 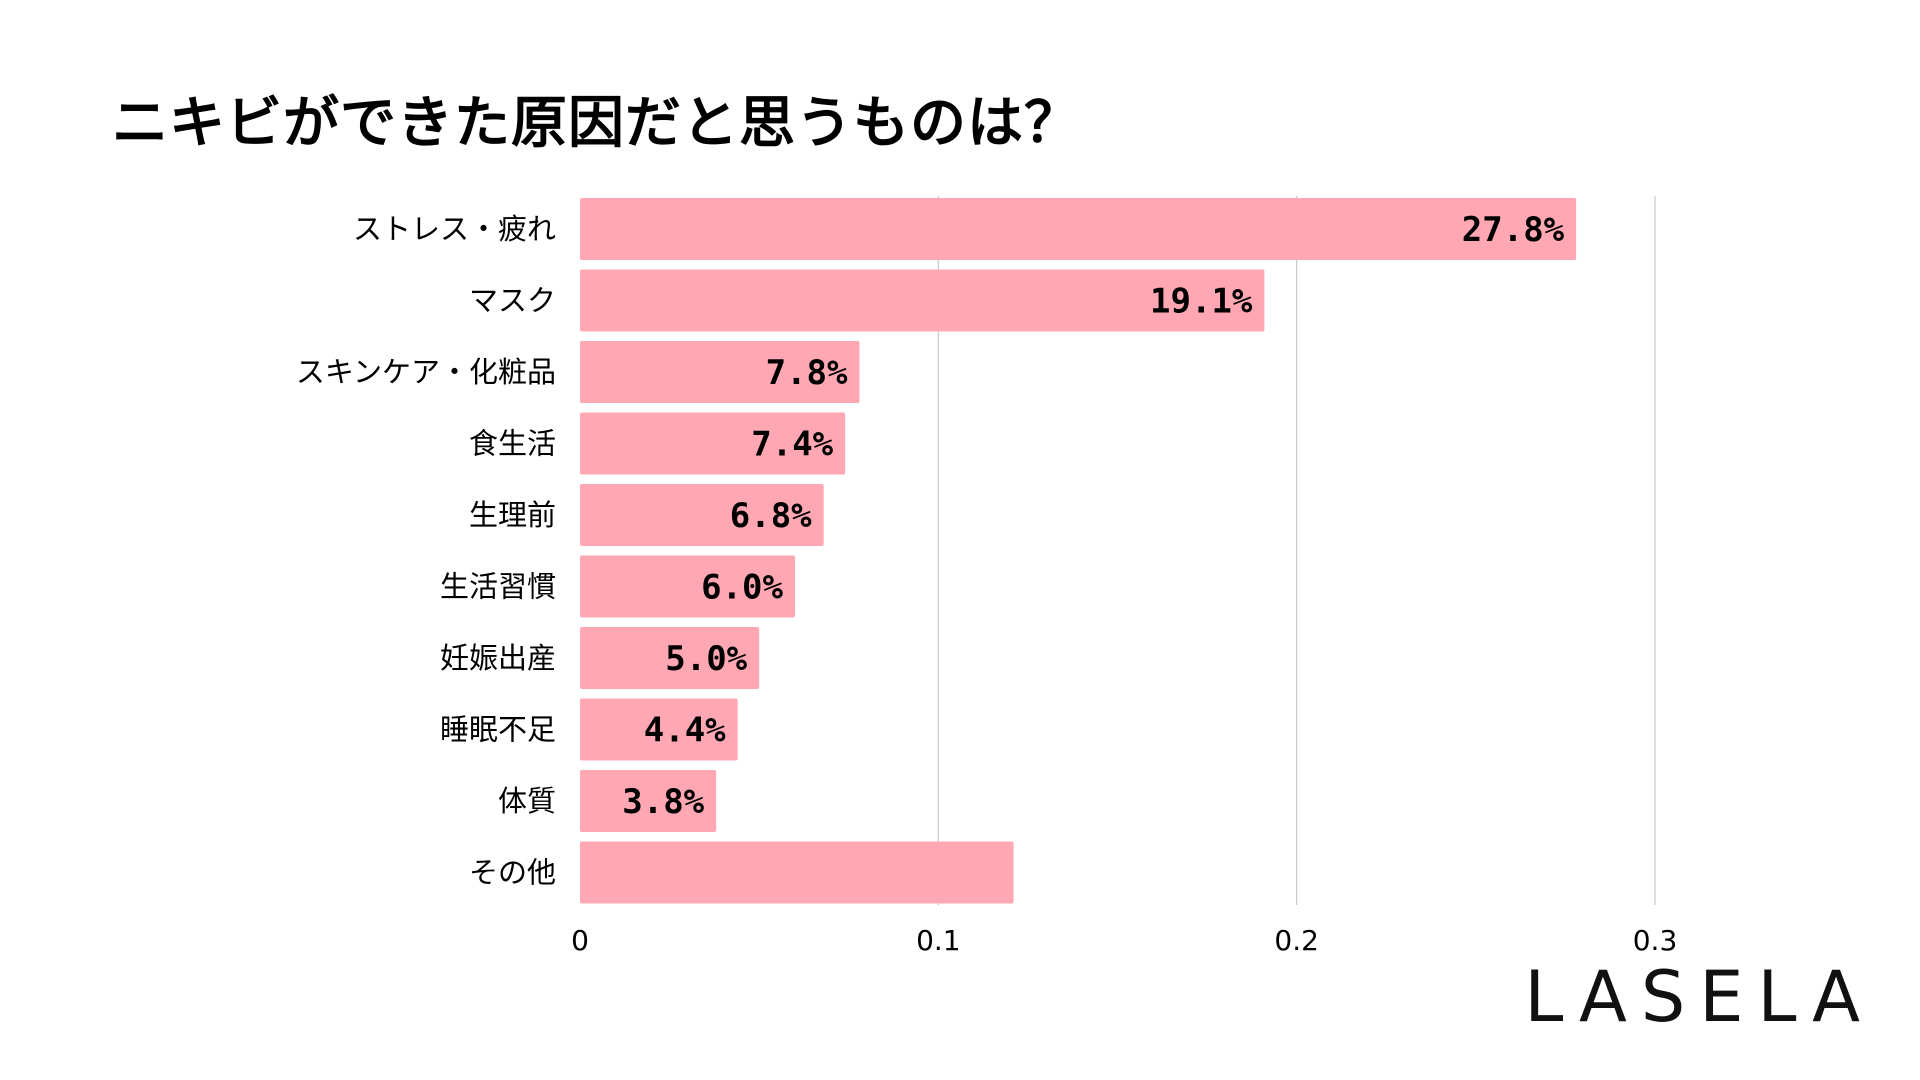 What do you see at coordinates (1513, 230) in the screenshot?
I see `value-label: 27.8%` at bounding box center [1513, 230].